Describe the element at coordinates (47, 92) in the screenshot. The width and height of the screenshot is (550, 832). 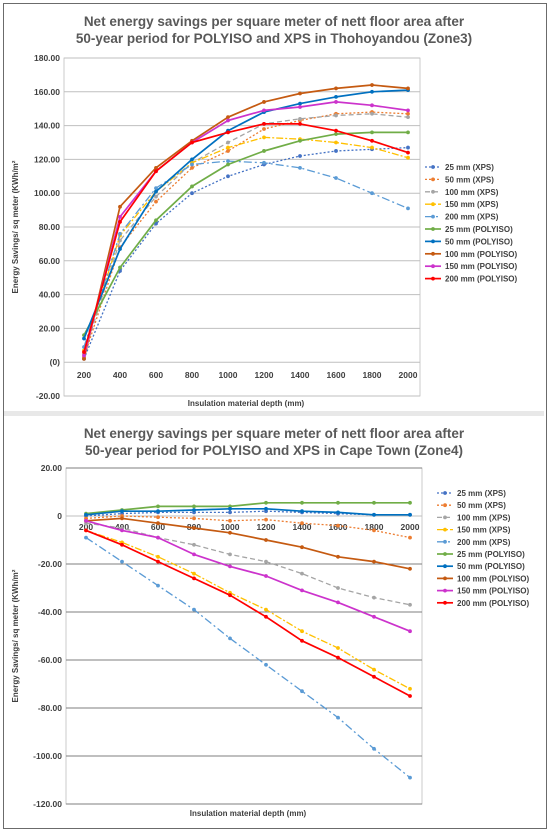
I see `y-tick-label: 160.00` at that location.